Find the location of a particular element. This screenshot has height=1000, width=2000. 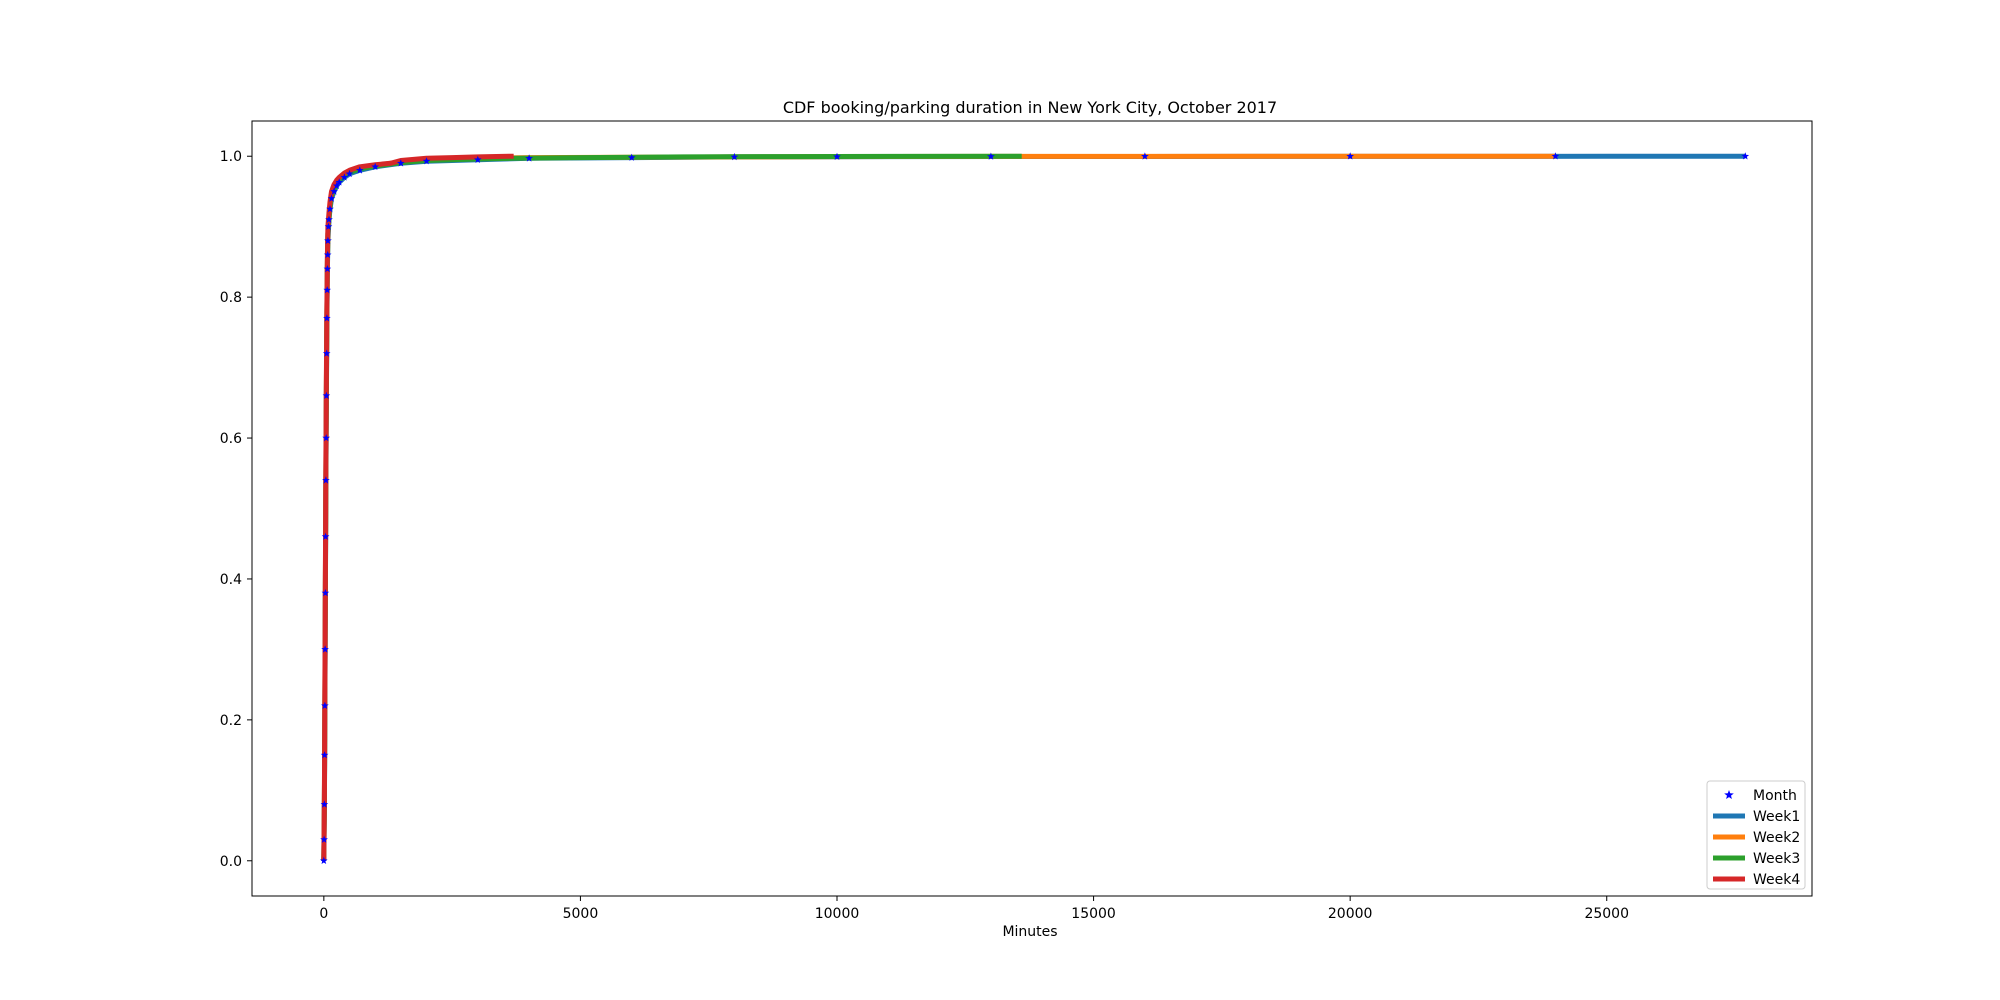

y-tick-label: 0.4 is located at coordinates (231, 580).